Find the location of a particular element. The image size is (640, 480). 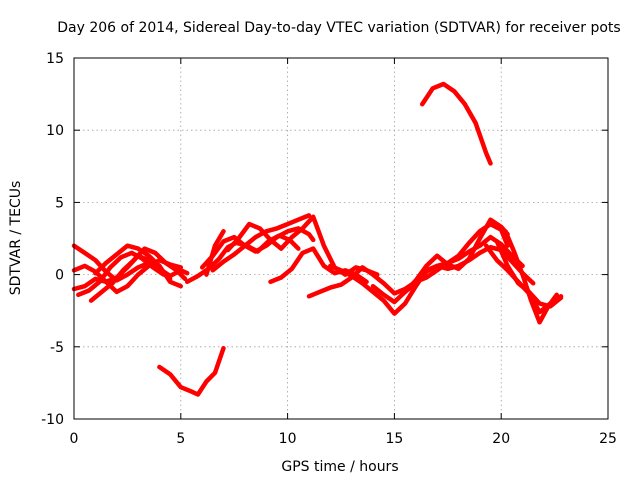

y-tick-label: 0 is located at coordinates (59, 276).